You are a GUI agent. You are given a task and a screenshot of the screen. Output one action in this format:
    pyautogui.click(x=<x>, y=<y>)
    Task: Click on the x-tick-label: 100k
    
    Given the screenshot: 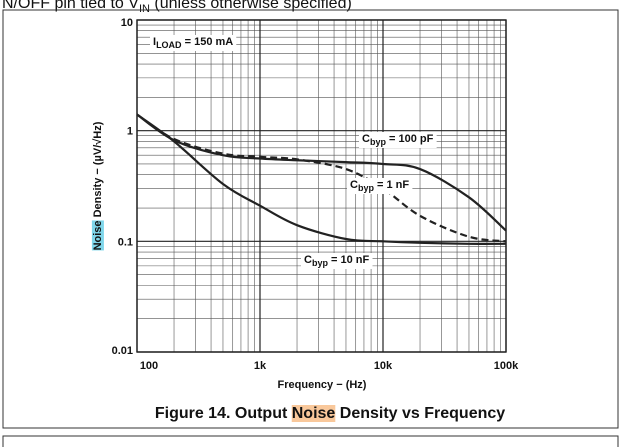 What is the action you would take?
    pyautogui.click(x=506, y=366)
    